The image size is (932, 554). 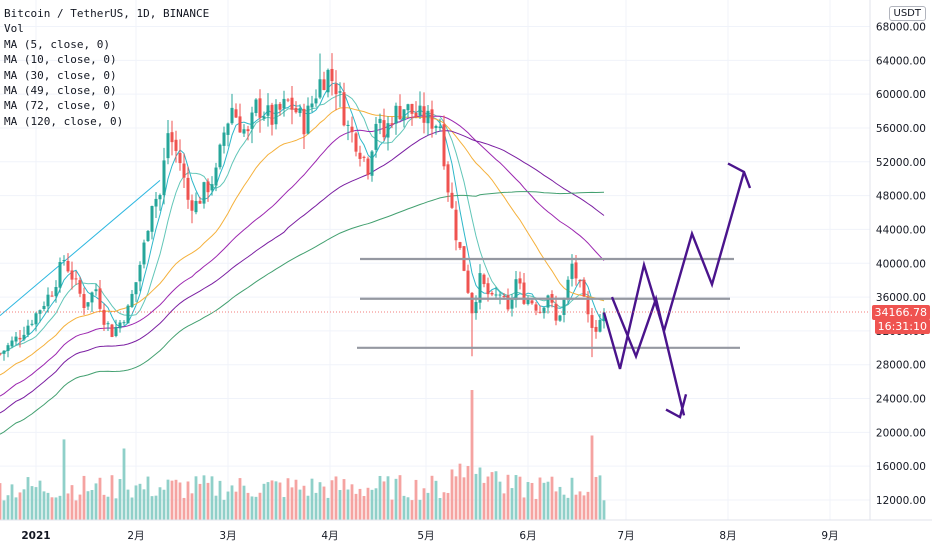 I want to click on ma72-label: MA (72, close, 0), so click(x=60, y=106).